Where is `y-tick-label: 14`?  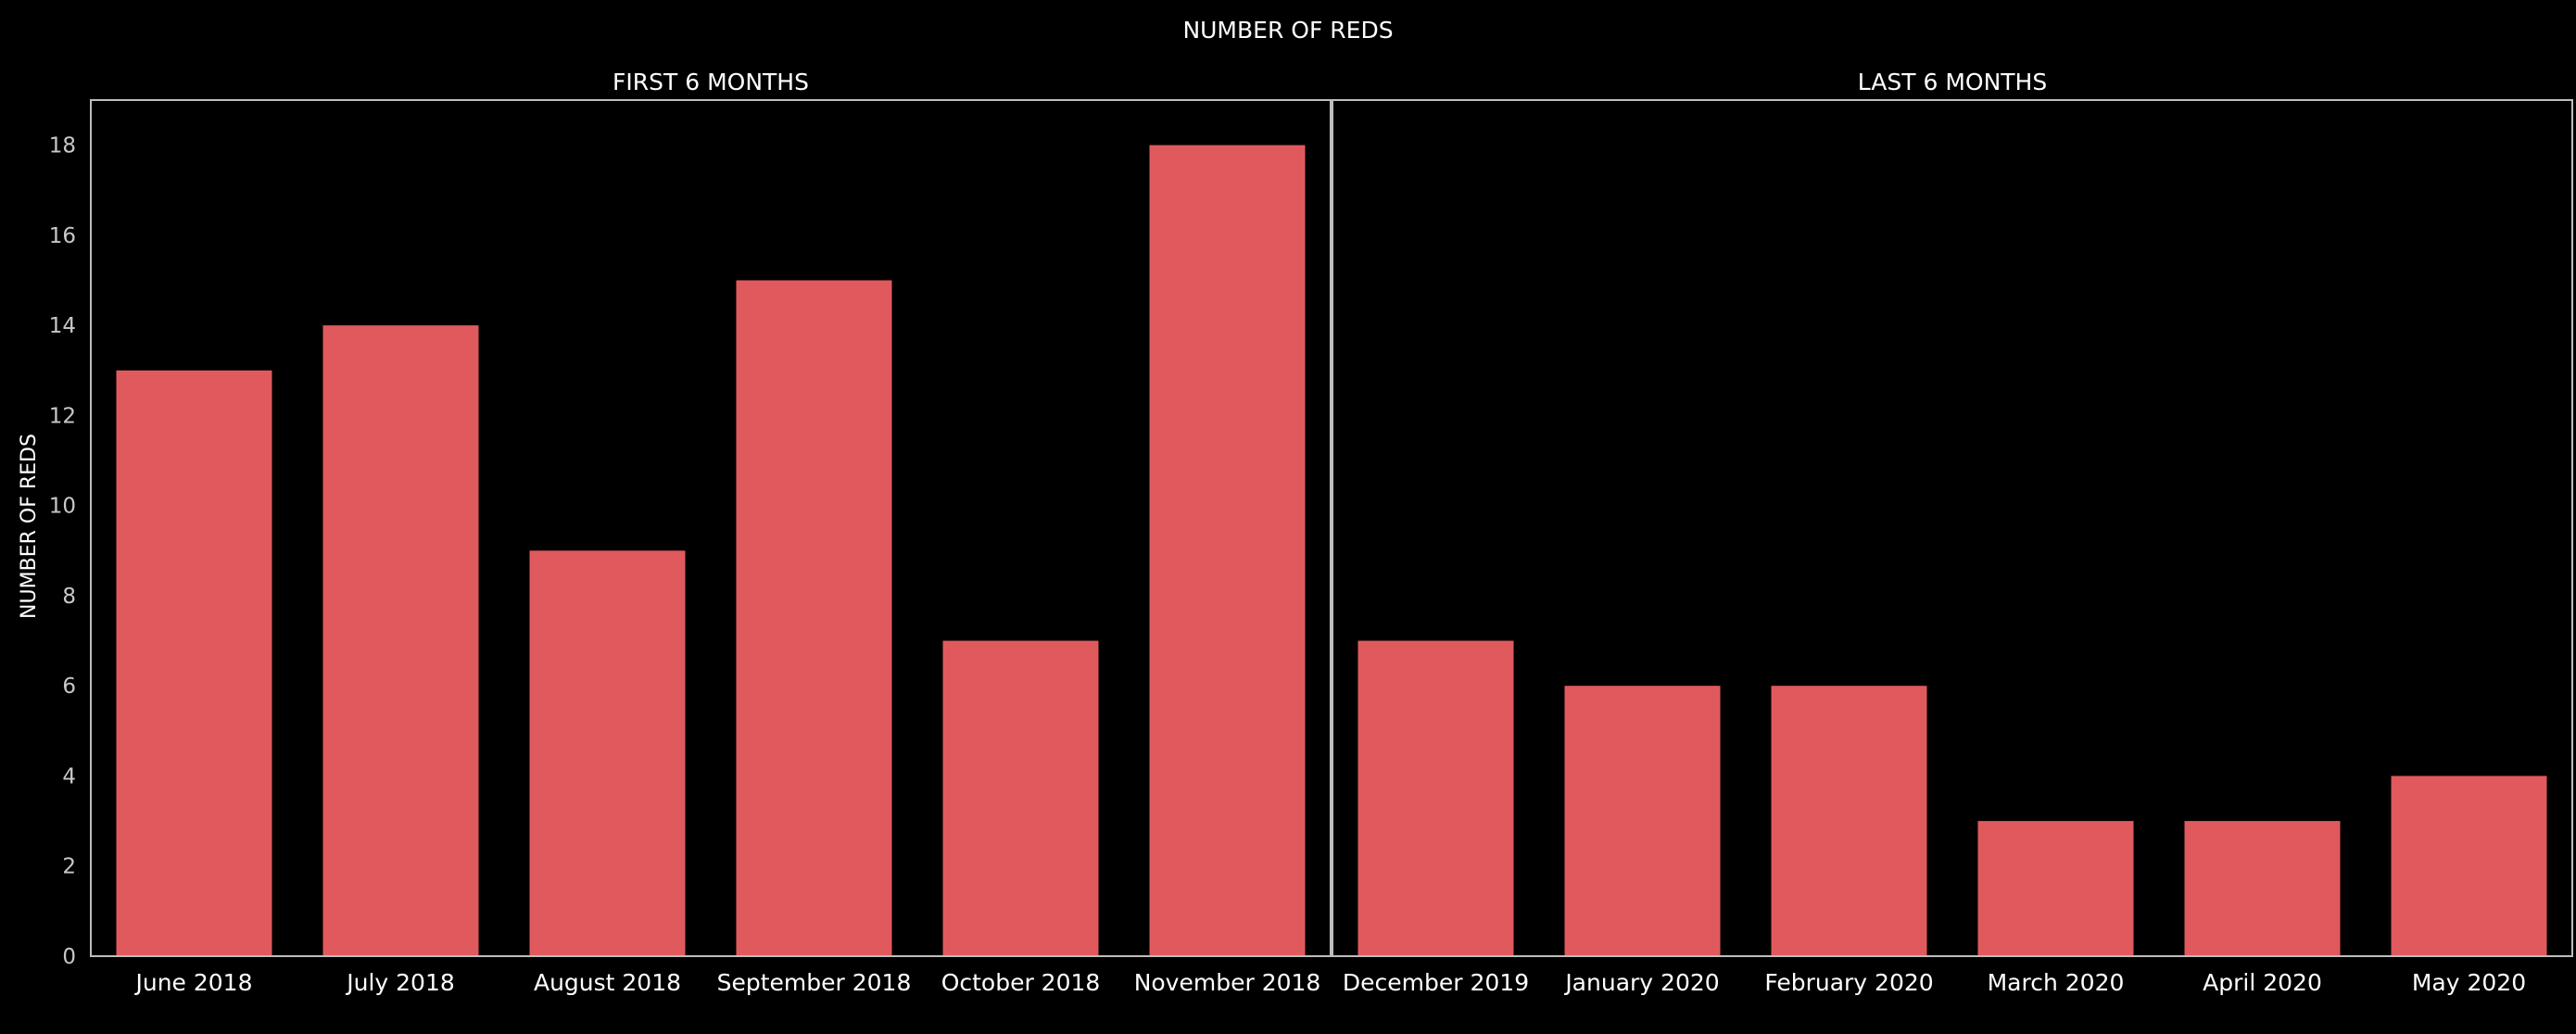 y-tick-label: 14 is located at coordinates (63, 326).